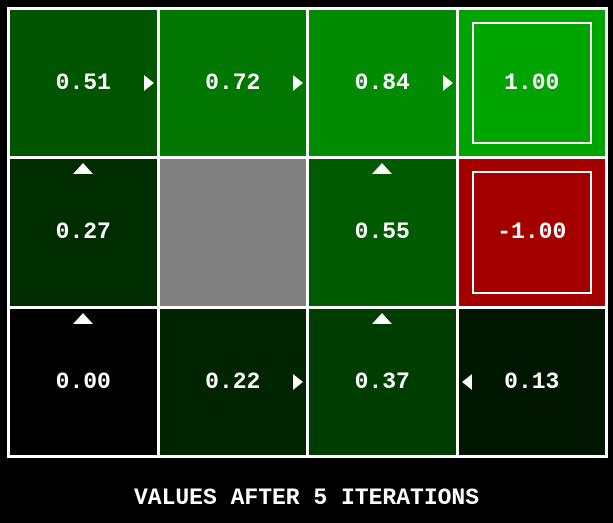 The width and height of the screenshot is (613, 523). Describe the element at coordinates (306, 498) in the screenshot. I see `page-title: VALUES AFTER 5 ITERATIONS` at that location.